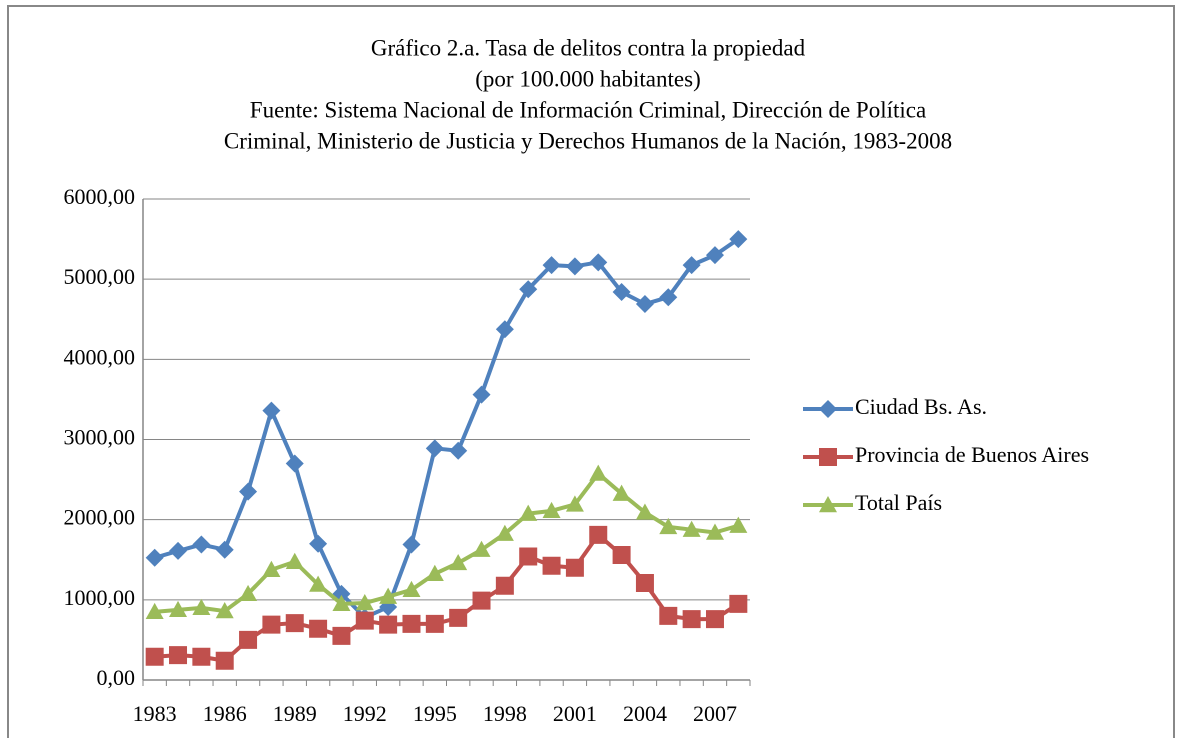  Describe the element at coordinates (446, 542) in the screenshot. I see `series-line` at that location.